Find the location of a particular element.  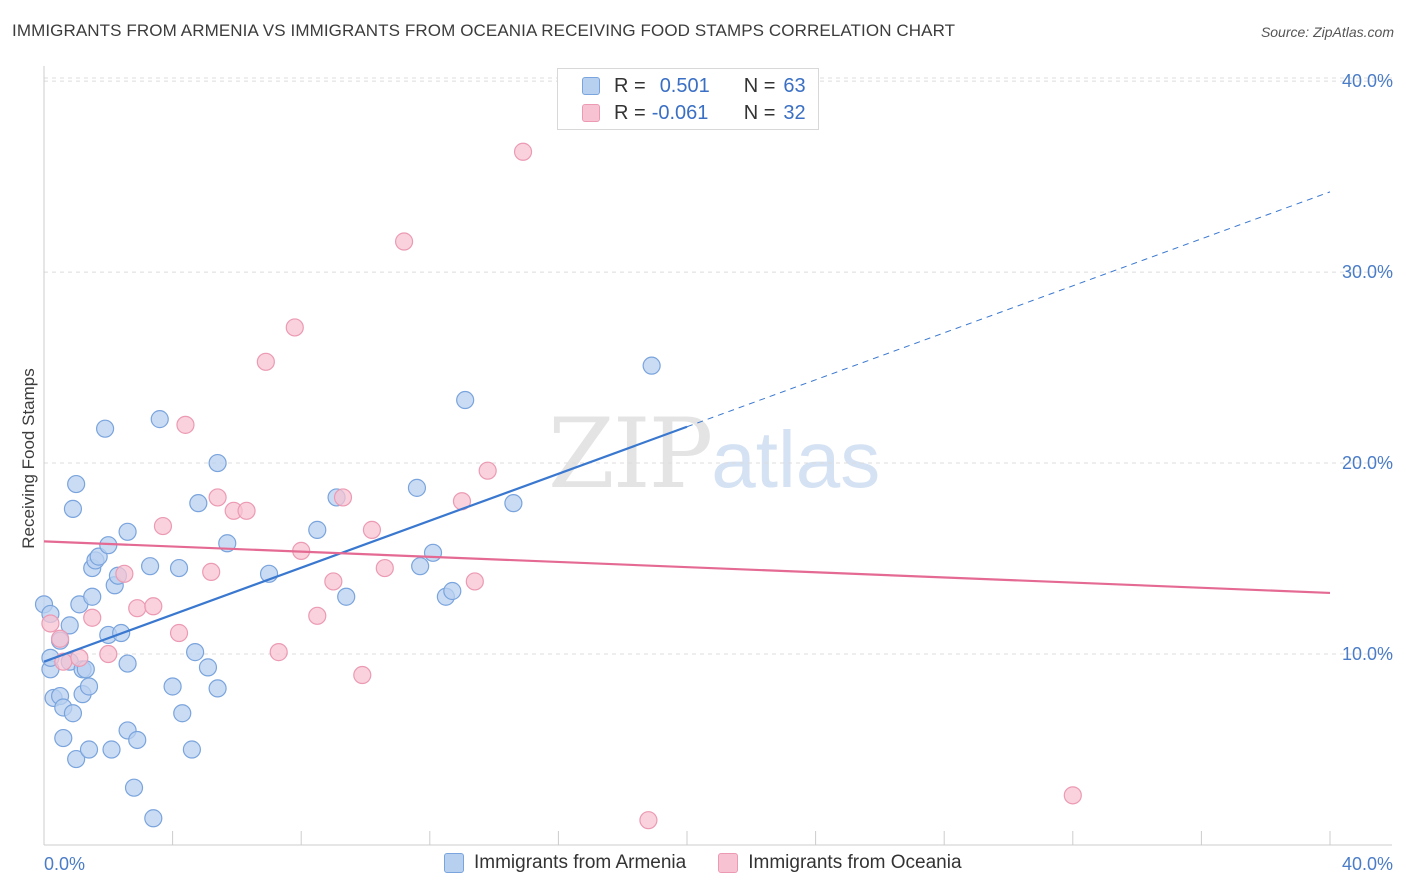

watermark: ZIPatlas is located at coordinates (714, 454).